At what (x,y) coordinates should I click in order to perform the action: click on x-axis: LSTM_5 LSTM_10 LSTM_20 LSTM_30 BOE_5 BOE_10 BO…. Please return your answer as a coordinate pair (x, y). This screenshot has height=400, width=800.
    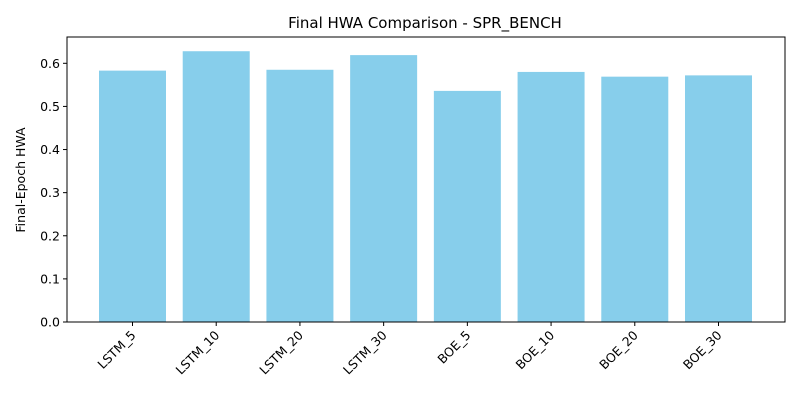
    Looking at the image, I should click on (409, 349).